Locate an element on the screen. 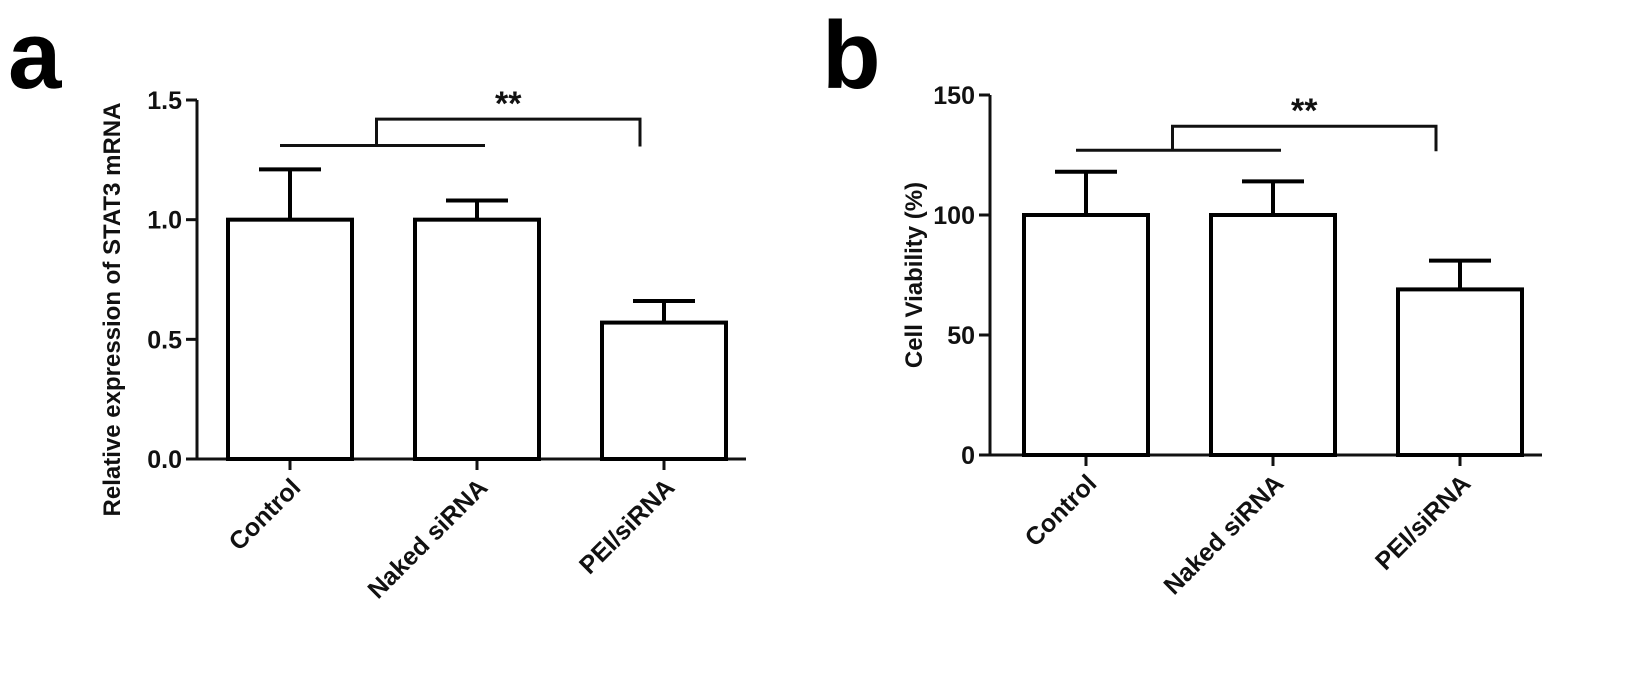 The height and width of the screenshot is (674, 1650). y-tick-label: 1.5 is located at coordinates (164, 101).